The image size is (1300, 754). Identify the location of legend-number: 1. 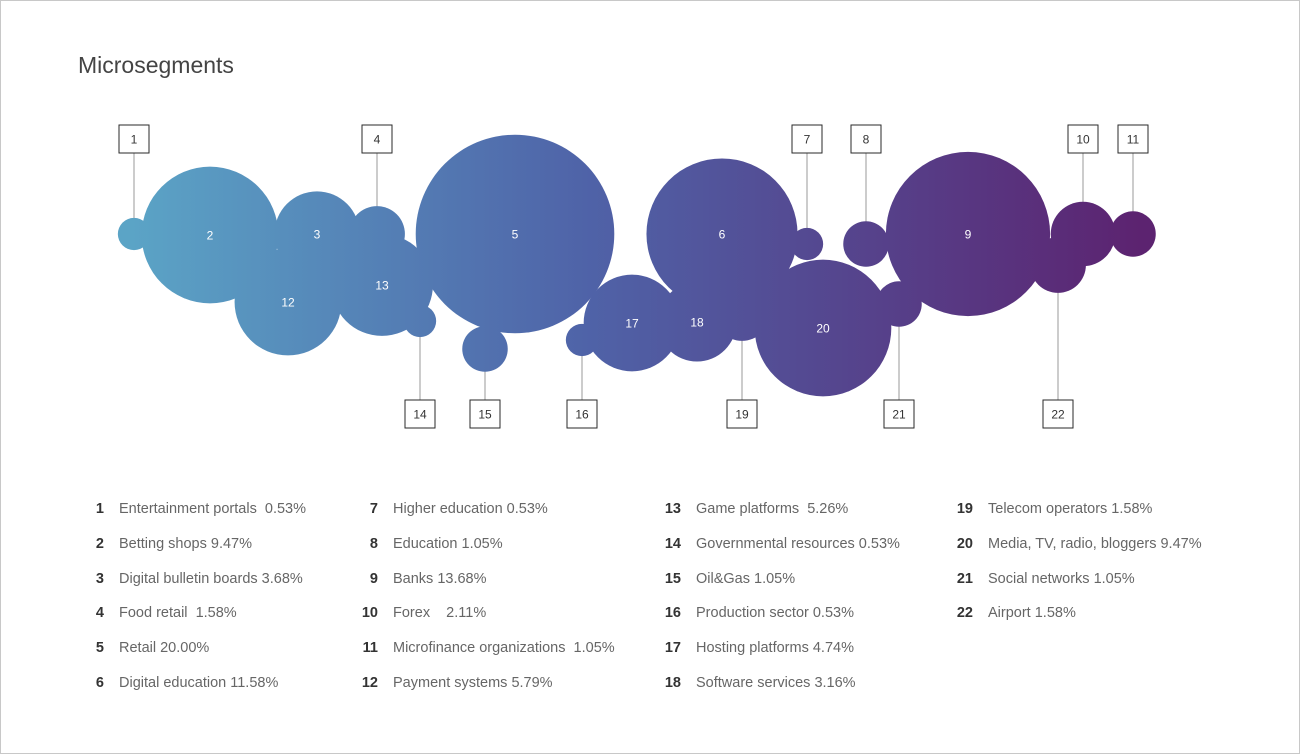
(99, 509).